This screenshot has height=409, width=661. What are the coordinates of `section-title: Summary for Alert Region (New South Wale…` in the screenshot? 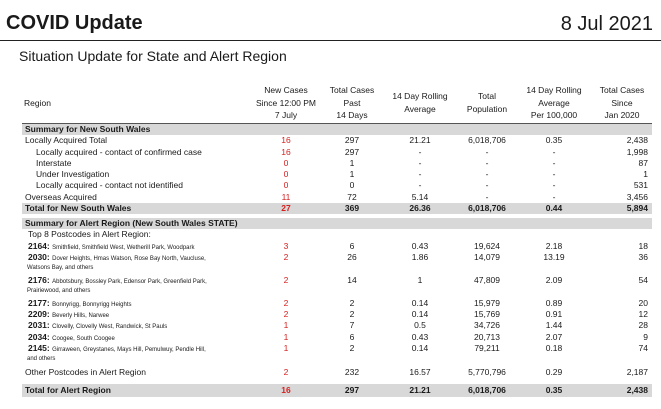 It's located at (131, 223).